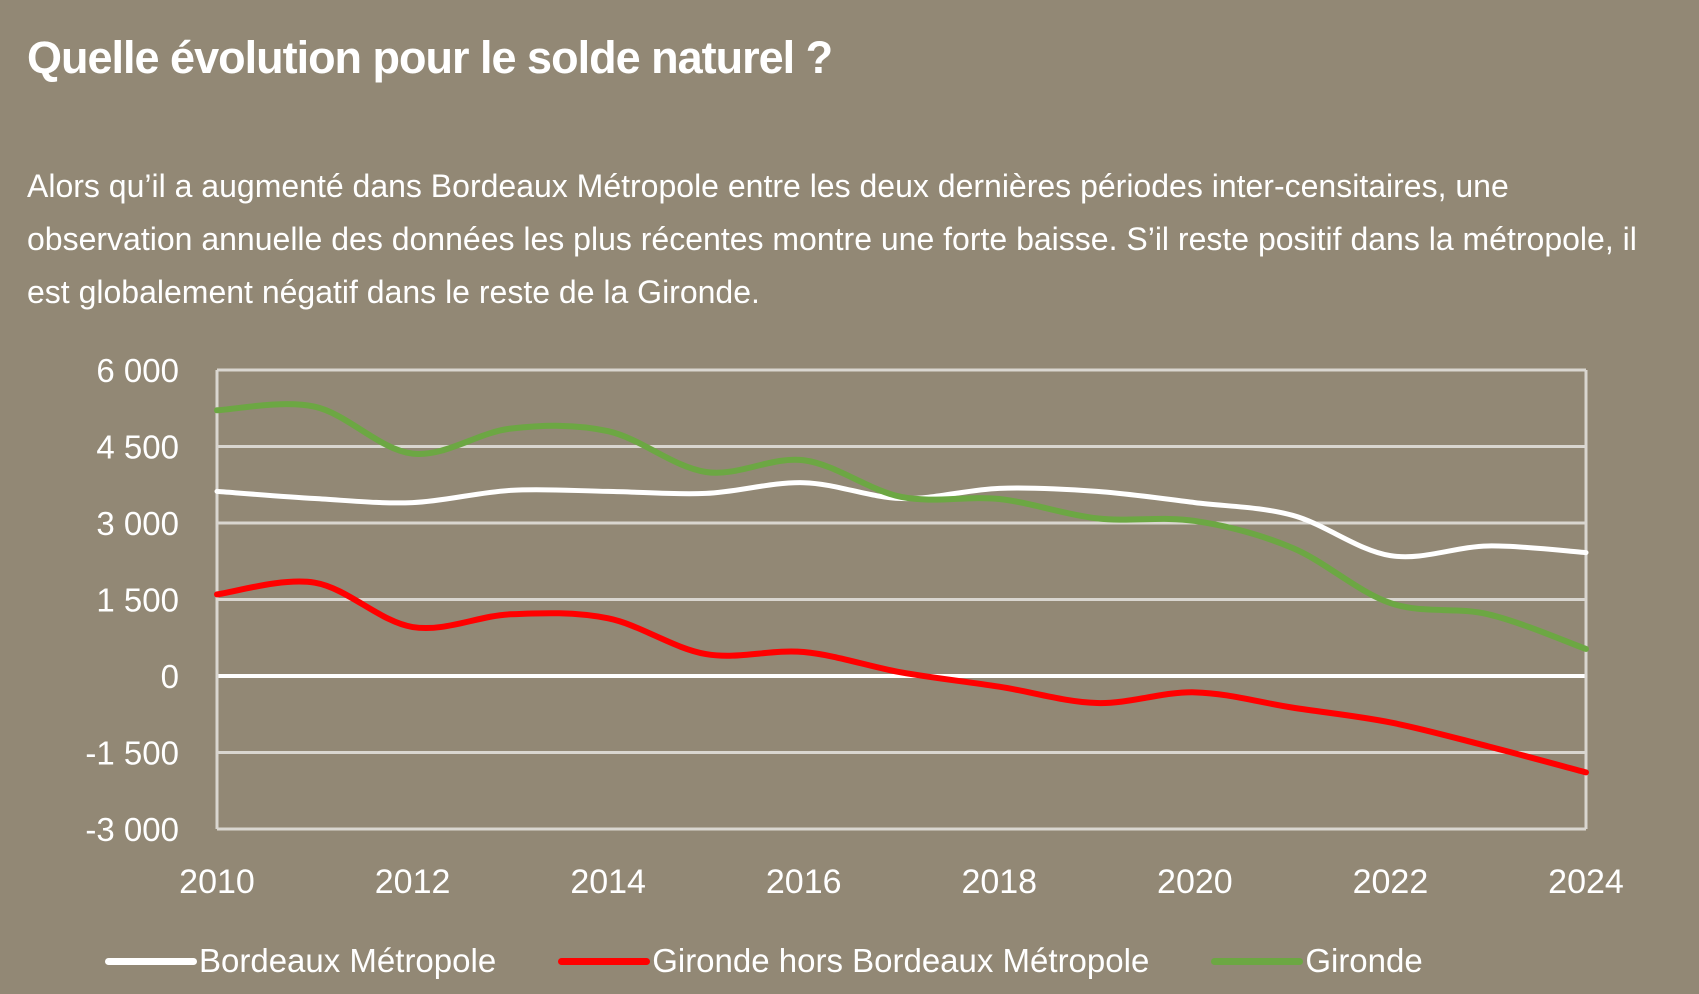  What do you see at coordinates (804, 882) in the screenshot?
I see `x-tick-label: 2016` at bounding box center [804, 882].